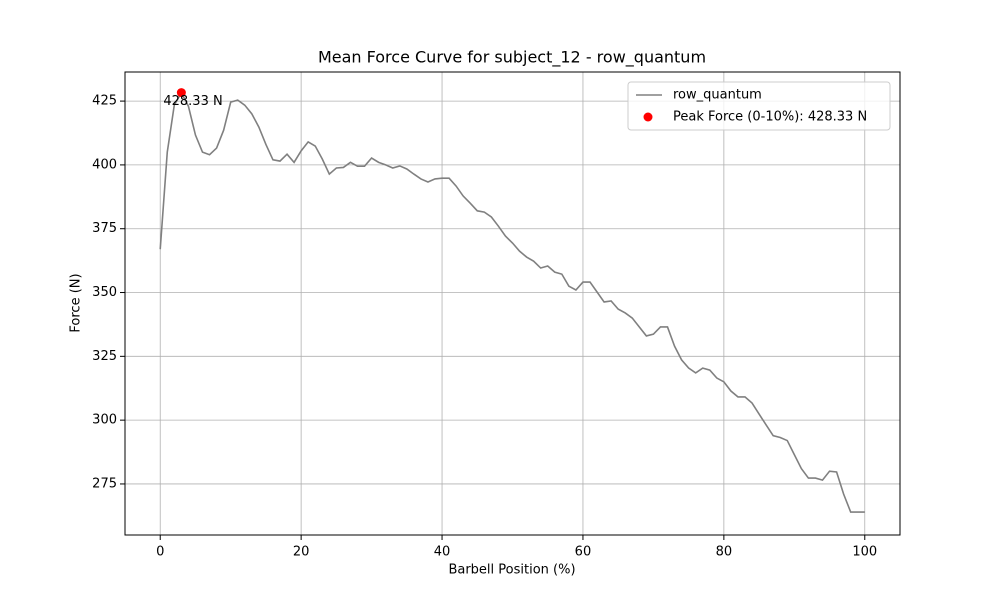 The width and height of the screenshot is (1000, 600). I want to click on x-tick-label: 20, so click(301, 552).